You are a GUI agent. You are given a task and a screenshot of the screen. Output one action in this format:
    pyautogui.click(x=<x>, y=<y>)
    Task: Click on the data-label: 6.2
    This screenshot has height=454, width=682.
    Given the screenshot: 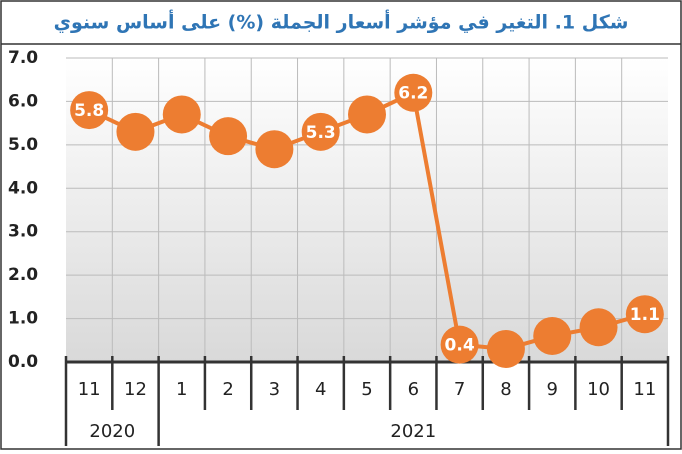 What is the action you would take?
    pyautogui.click(x=413, y=94)
    